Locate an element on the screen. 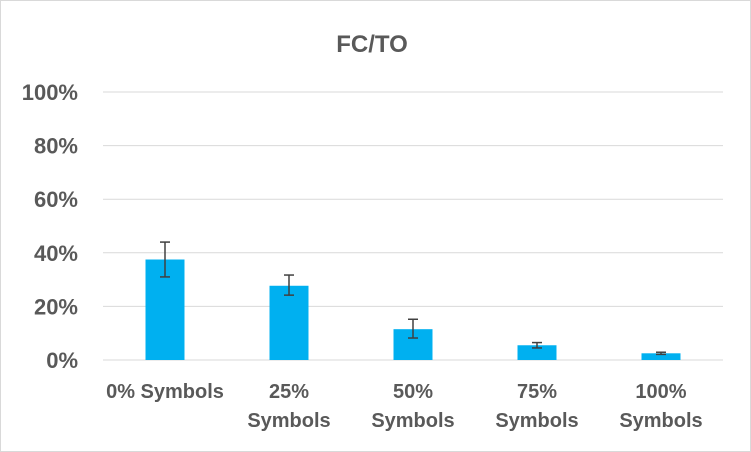 Image resolution: width=751 pixels, height=452 pixels. y-tick-label: 60% is located at coordinates (56, 199).